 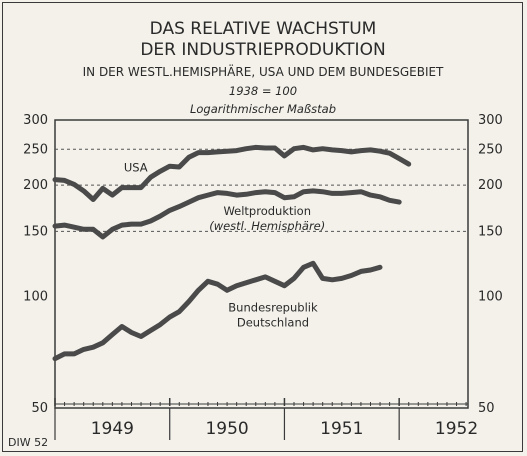 What do you see at coordinates (39, 408) in the screenshot?
I see `y-tick-label-left: 50` at bounding box center [39, 408].